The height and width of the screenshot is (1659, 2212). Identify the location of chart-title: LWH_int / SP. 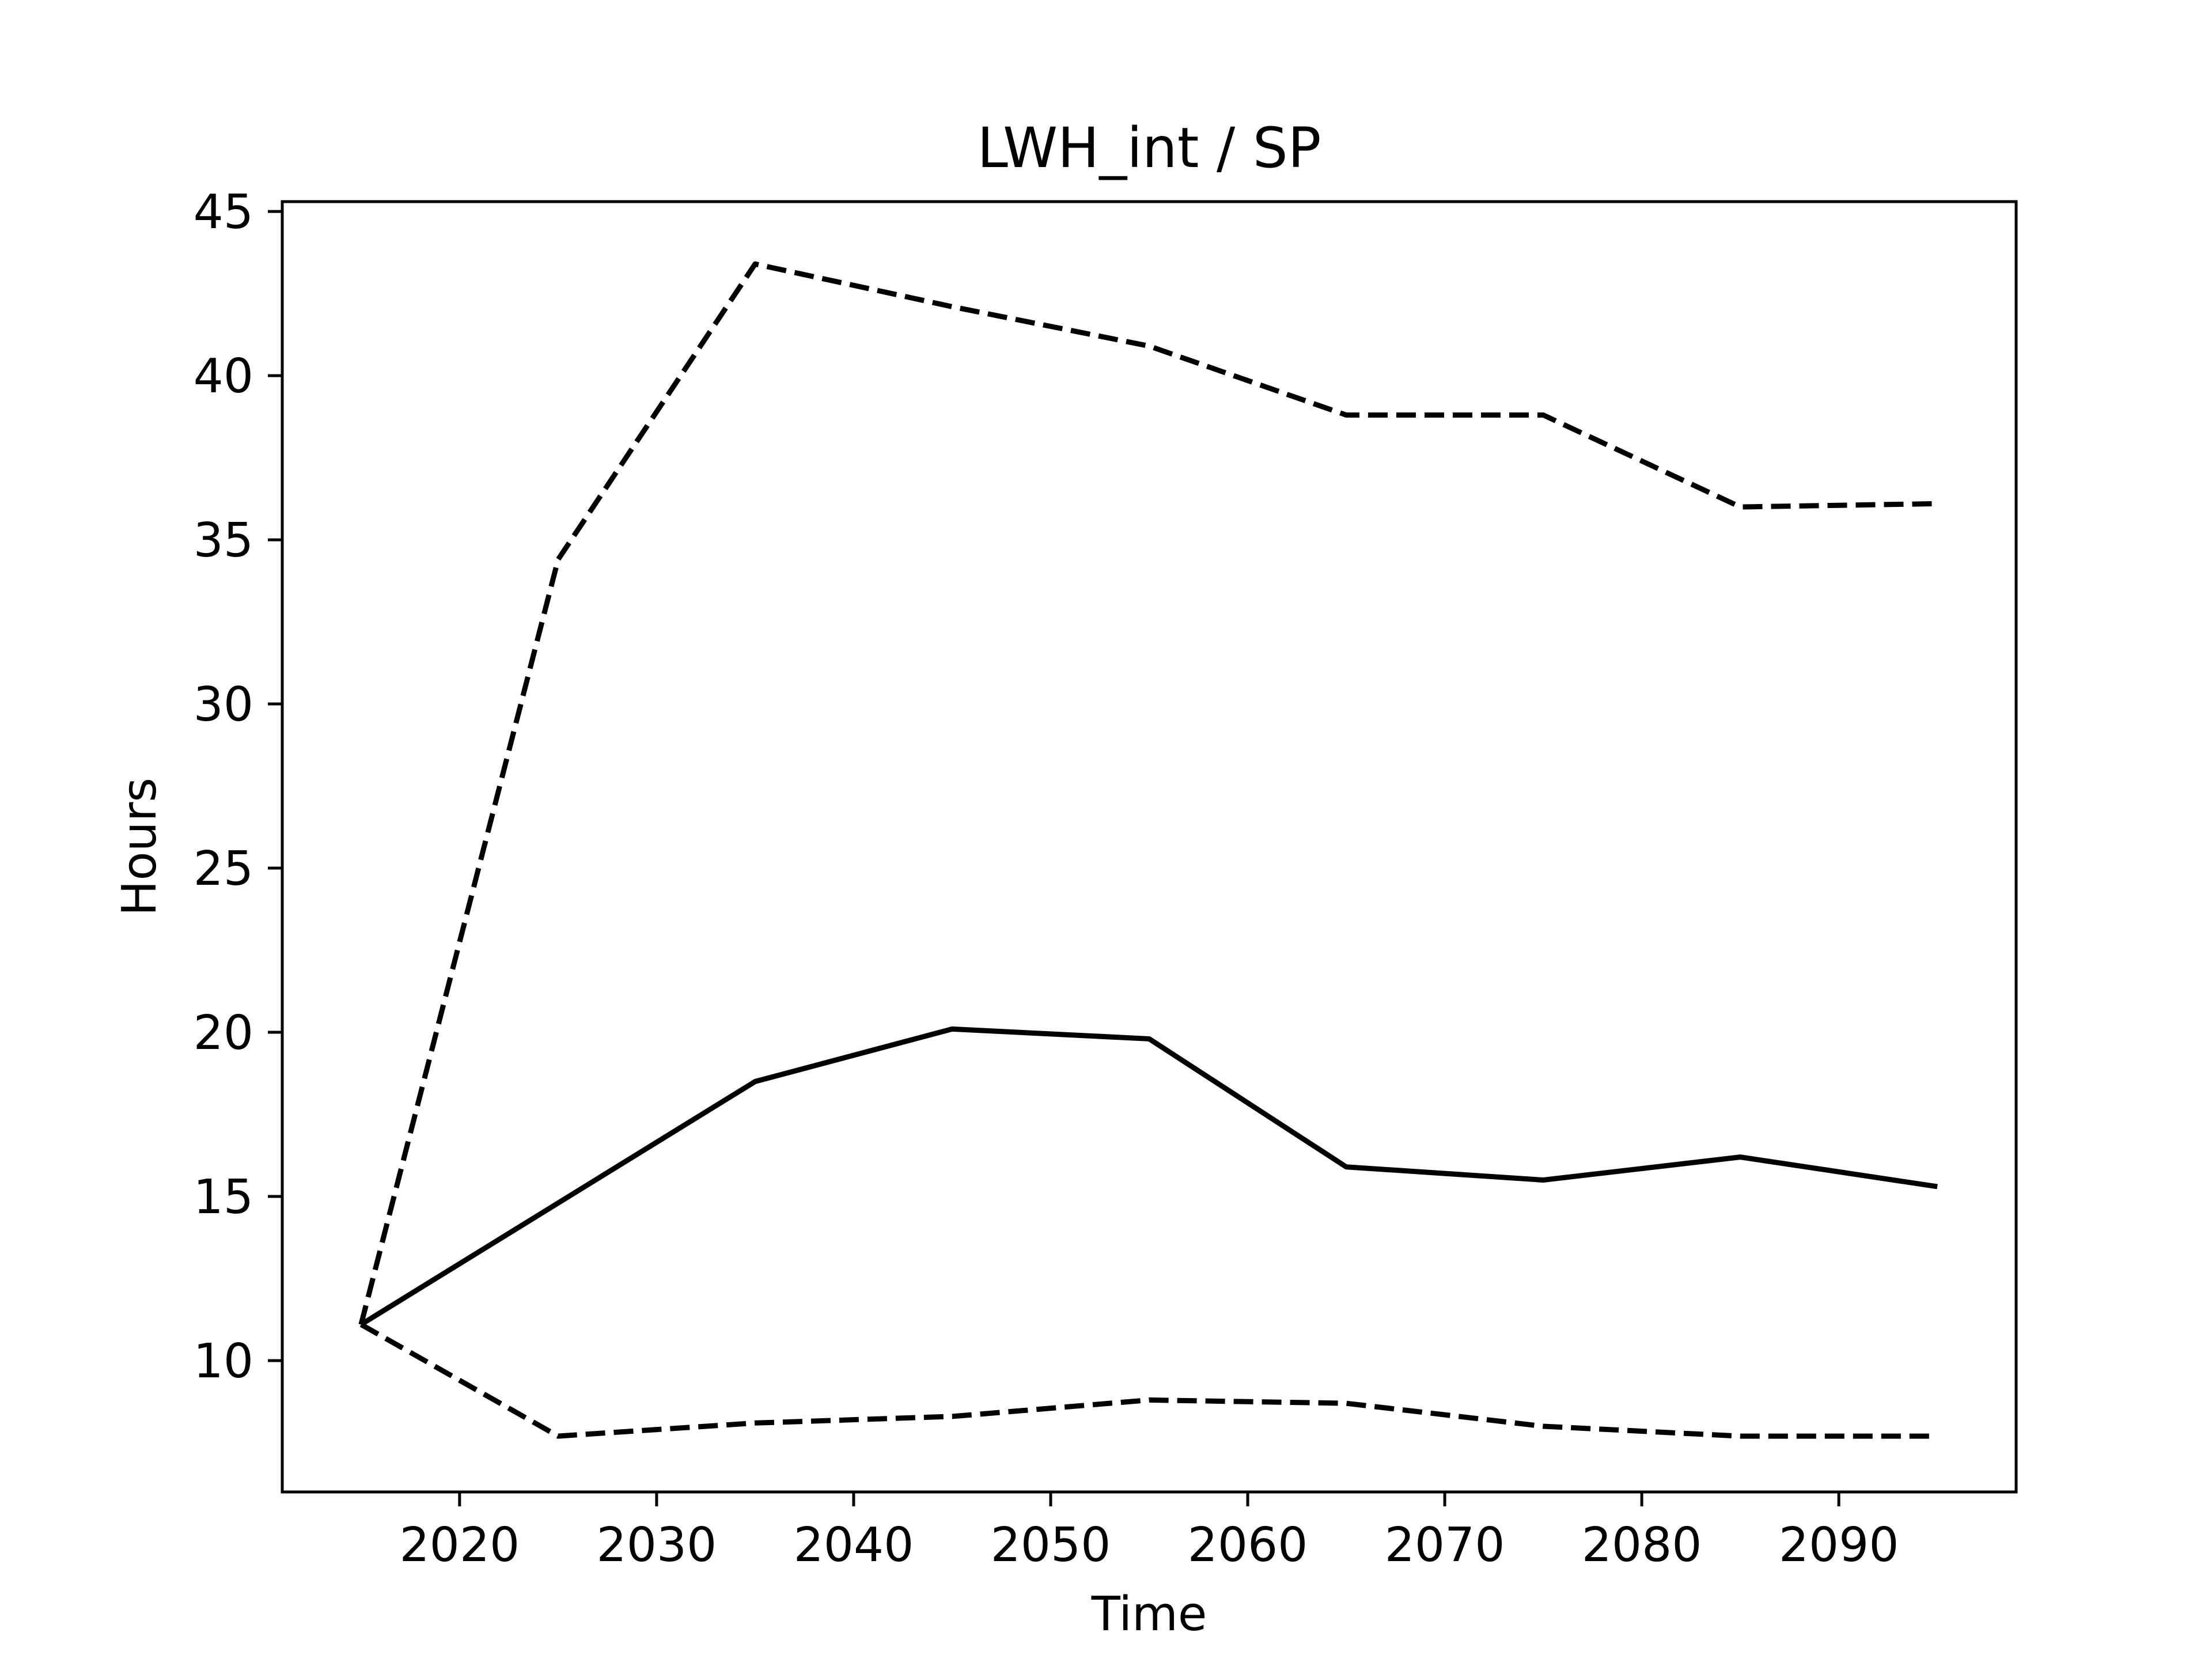
(1149, 148).